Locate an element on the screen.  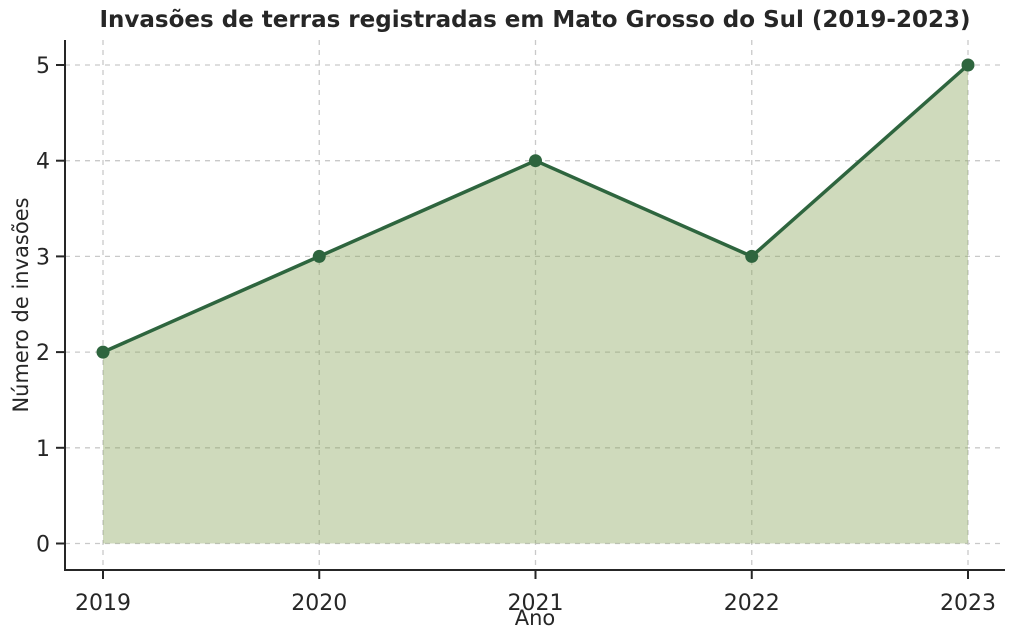
data-point-2021 is located at coordinates (535, 161).